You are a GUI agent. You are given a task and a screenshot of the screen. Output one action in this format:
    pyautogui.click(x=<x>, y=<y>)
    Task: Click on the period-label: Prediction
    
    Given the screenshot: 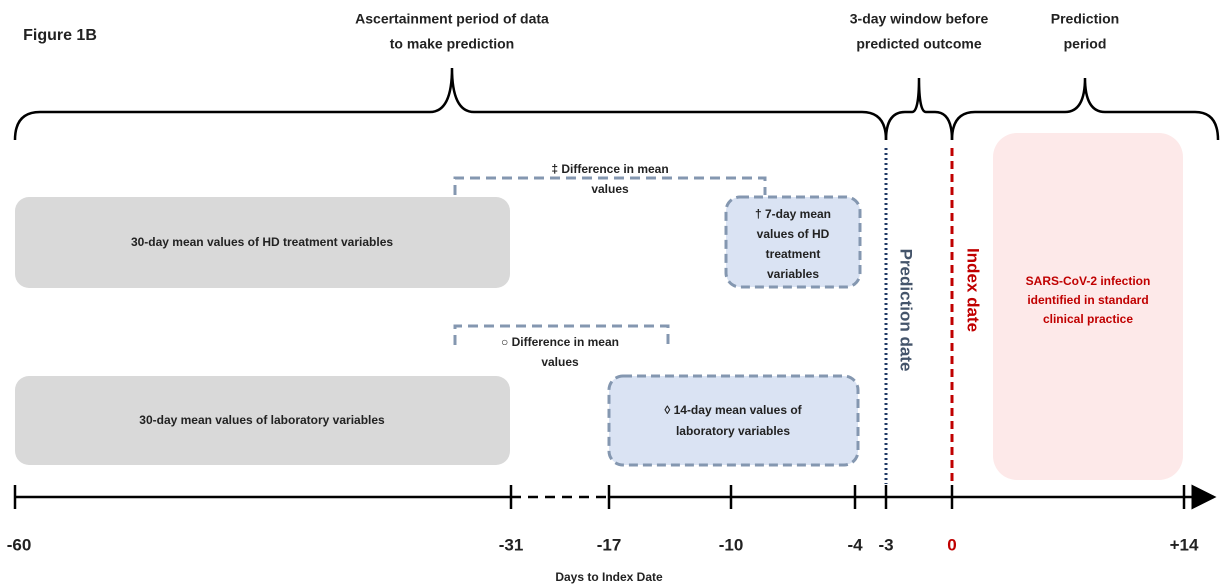 What is the action you would take?
    pyautogui.click(x=1085, y=19)
    